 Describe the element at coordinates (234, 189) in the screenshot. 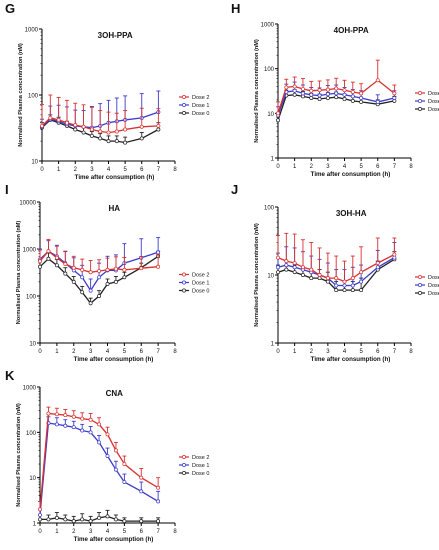

I see `panel-letter: J` at that location.